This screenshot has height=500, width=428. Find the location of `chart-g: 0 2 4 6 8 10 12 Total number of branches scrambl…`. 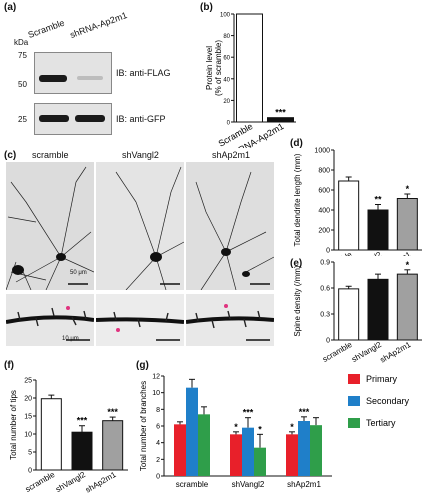

chart-g: 0 2 4 6 8 10 12 Total number of branches scrambl… is located at coordinates (274, 432).